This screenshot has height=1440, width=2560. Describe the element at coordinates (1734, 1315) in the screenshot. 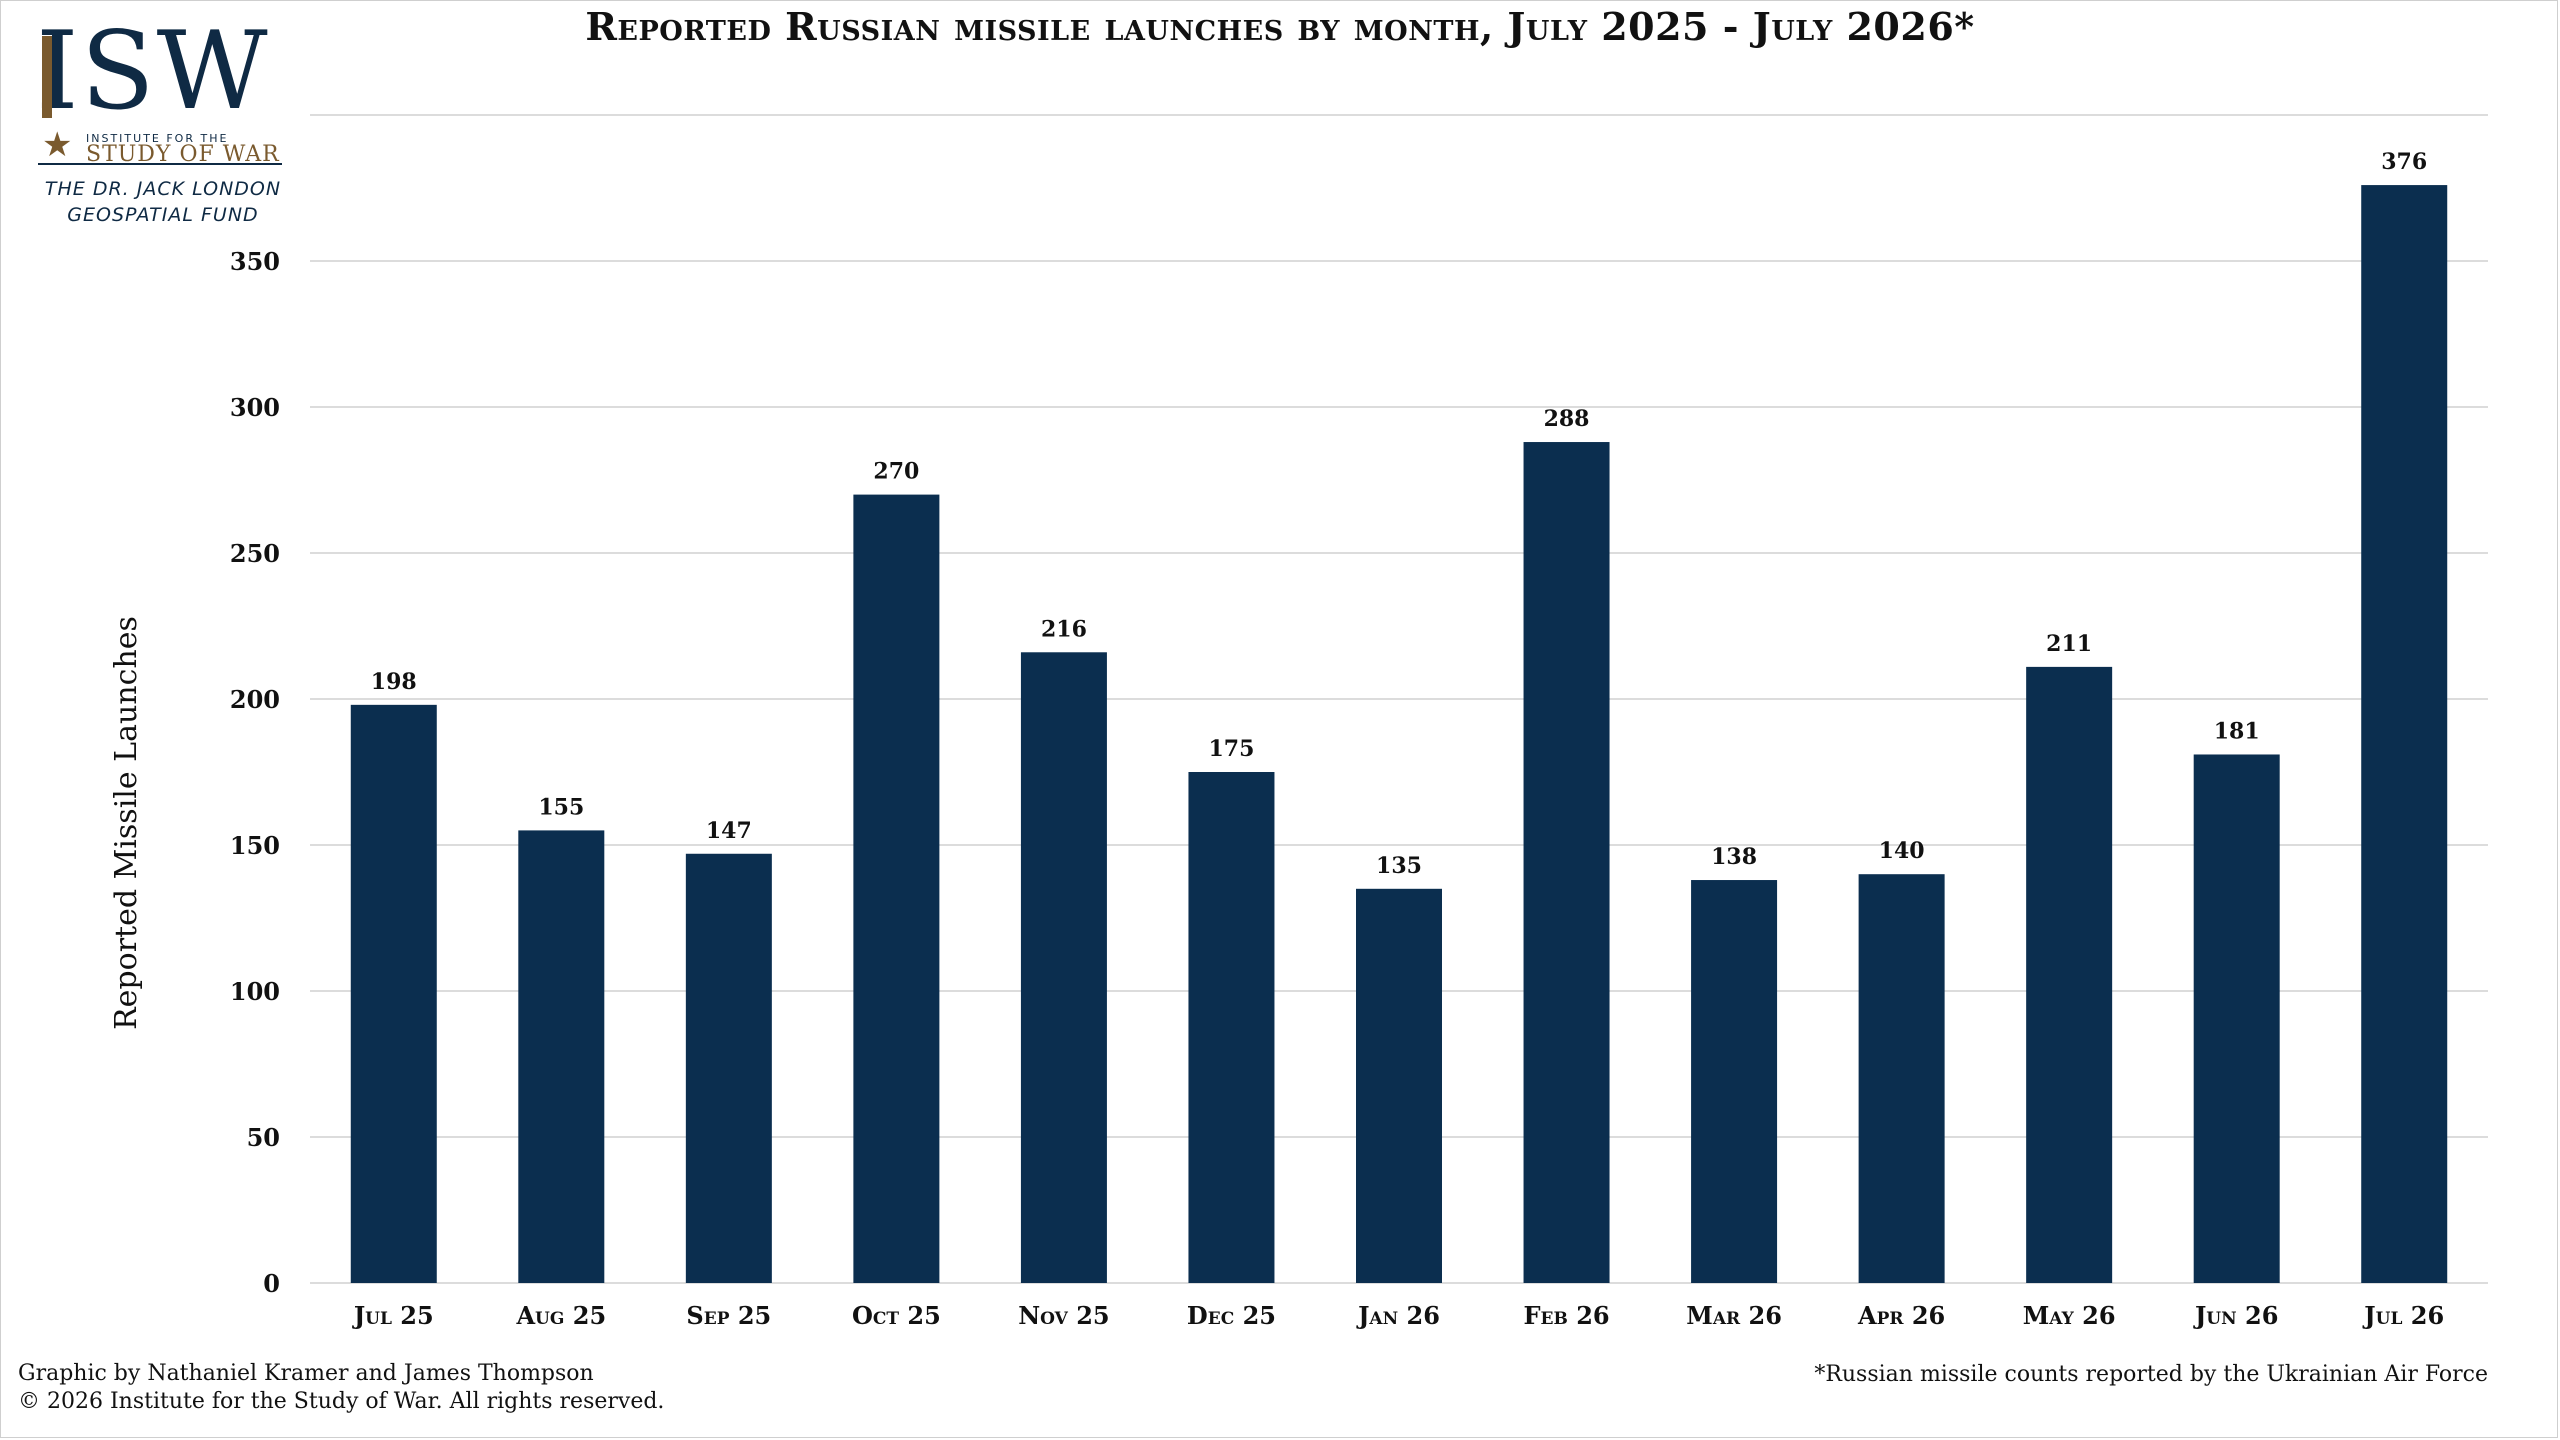

I see `x-tick-label: Mar 26` at that location.